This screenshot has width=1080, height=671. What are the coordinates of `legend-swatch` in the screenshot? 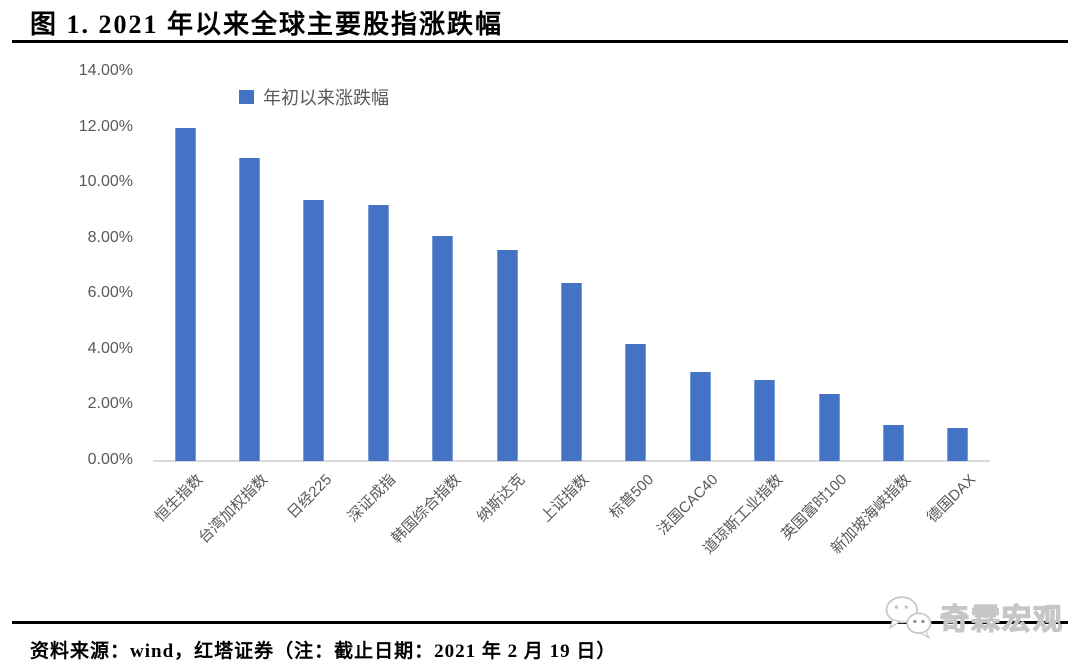 It's located at (246, 97).